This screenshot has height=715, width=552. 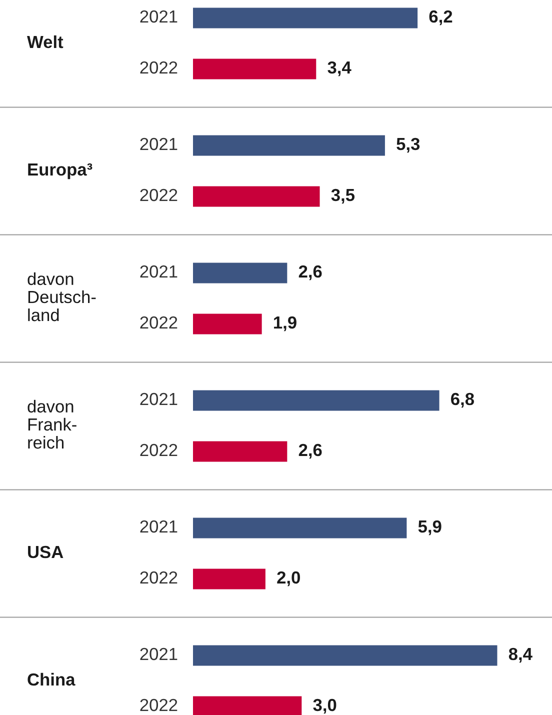 I want to click on y-tick-label: USA, so click(x=46, y=552).